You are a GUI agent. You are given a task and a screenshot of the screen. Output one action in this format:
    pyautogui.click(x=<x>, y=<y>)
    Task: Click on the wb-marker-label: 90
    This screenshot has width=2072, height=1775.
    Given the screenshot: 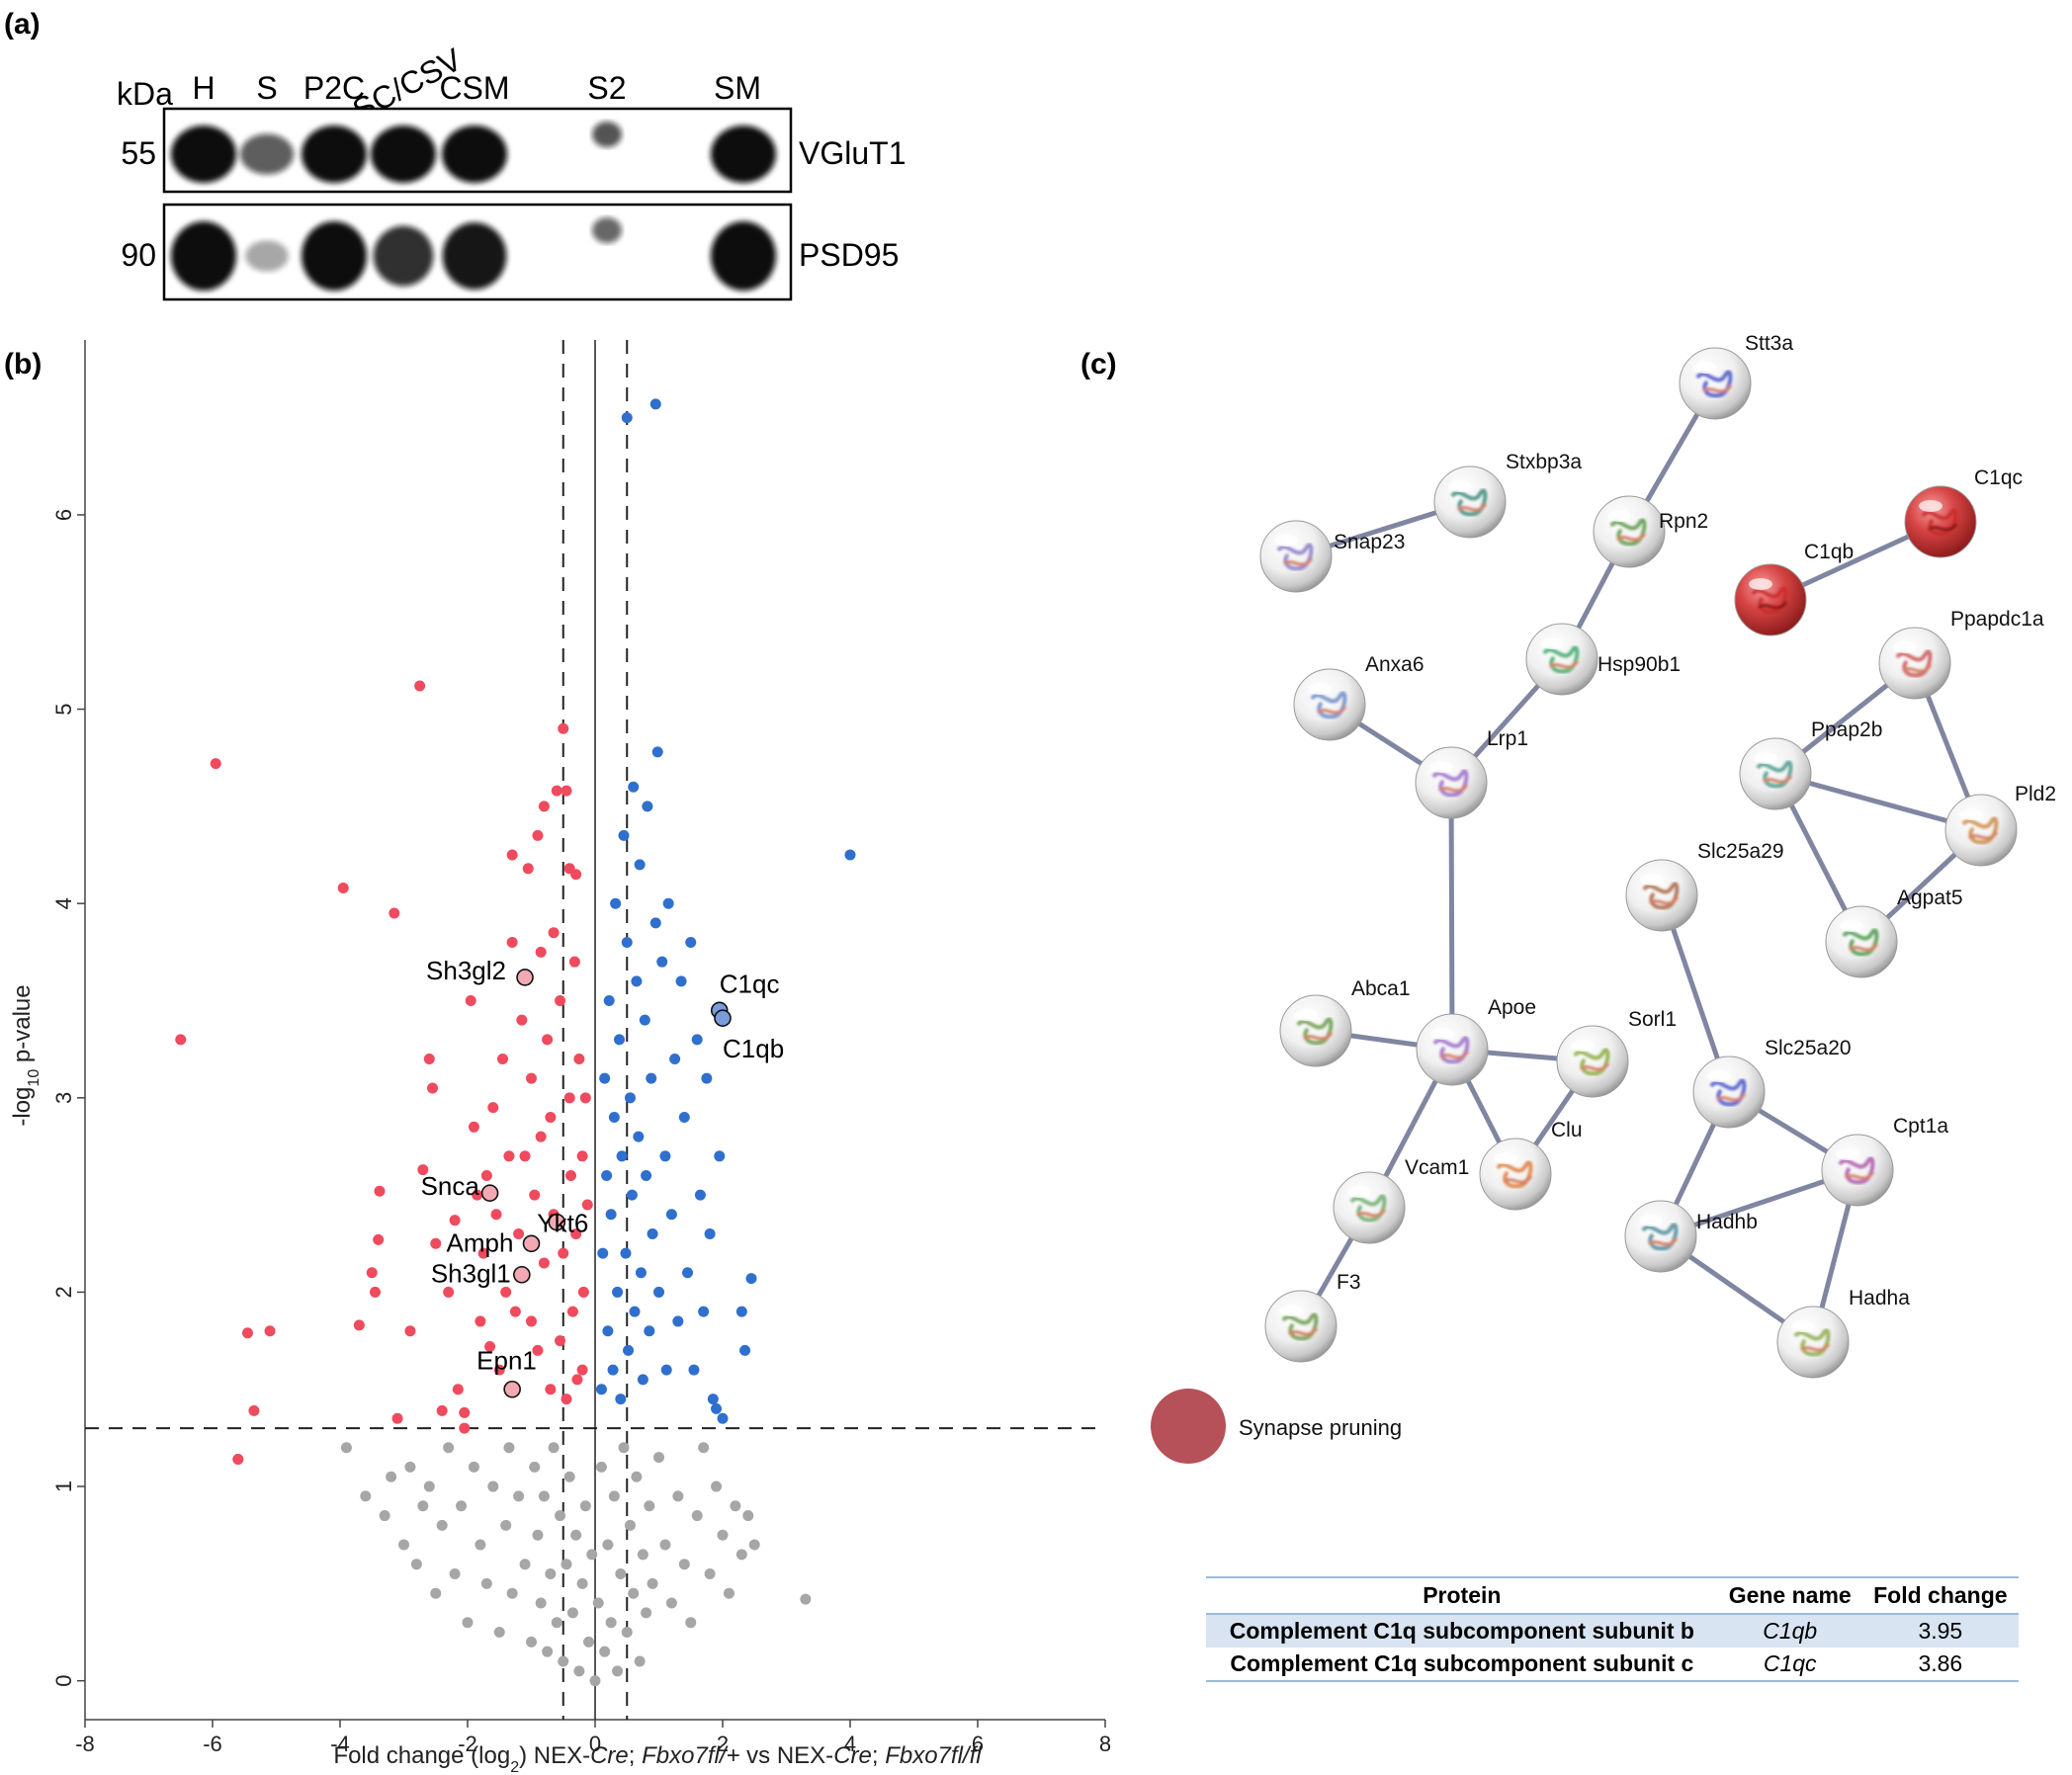 What is the action you would take?
    pyautogui.click(x=138, y=255)
    